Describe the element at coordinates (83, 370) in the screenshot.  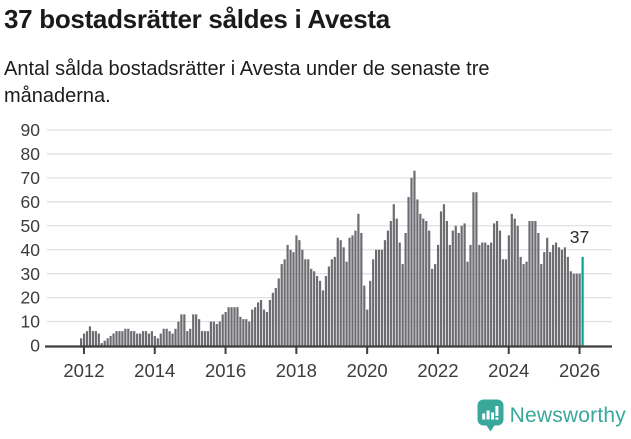
I see `x-tick-label: 2012` at that location.